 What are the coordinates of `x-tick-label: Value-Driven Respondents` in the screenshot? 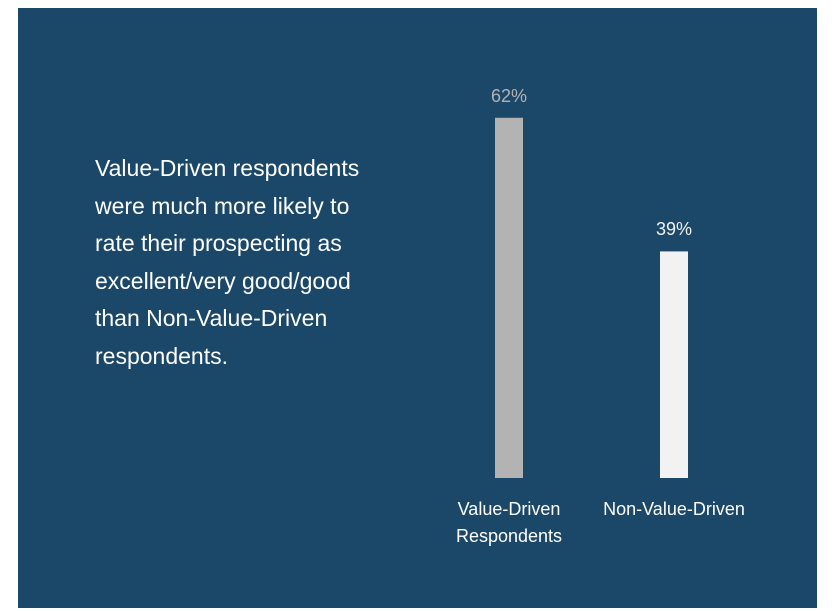 It's located at (509, 522).